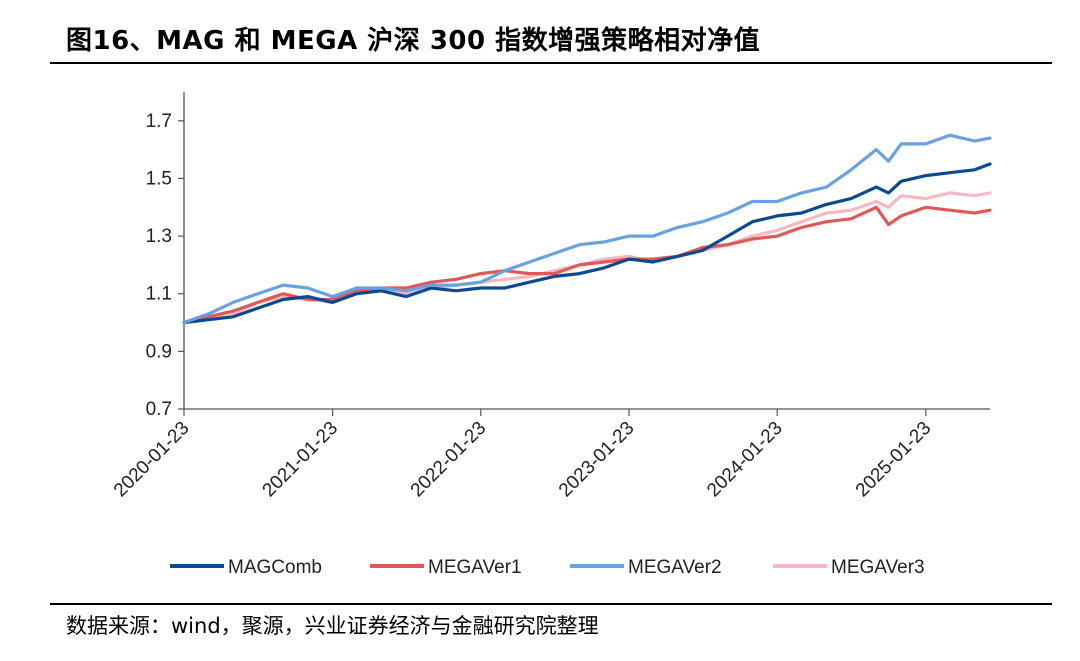  What do you see at coordinates (275, 567) in the screenshot?
I see `legend-label: MAGComb` at bounding box center [275, 567].